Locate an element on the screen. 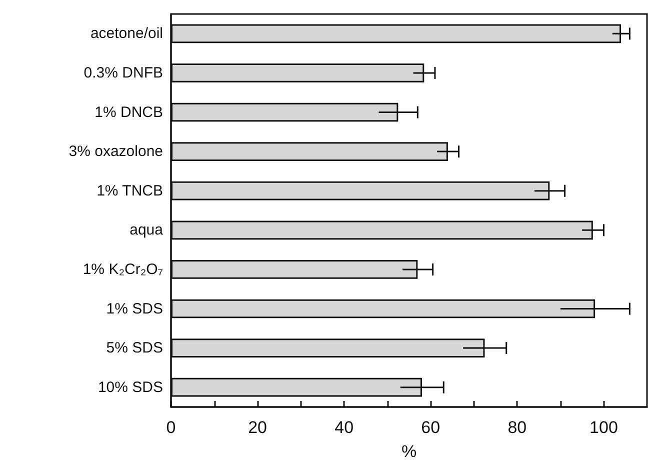  y-tick-label: acetone/oil is located at coordinates (126, 33).